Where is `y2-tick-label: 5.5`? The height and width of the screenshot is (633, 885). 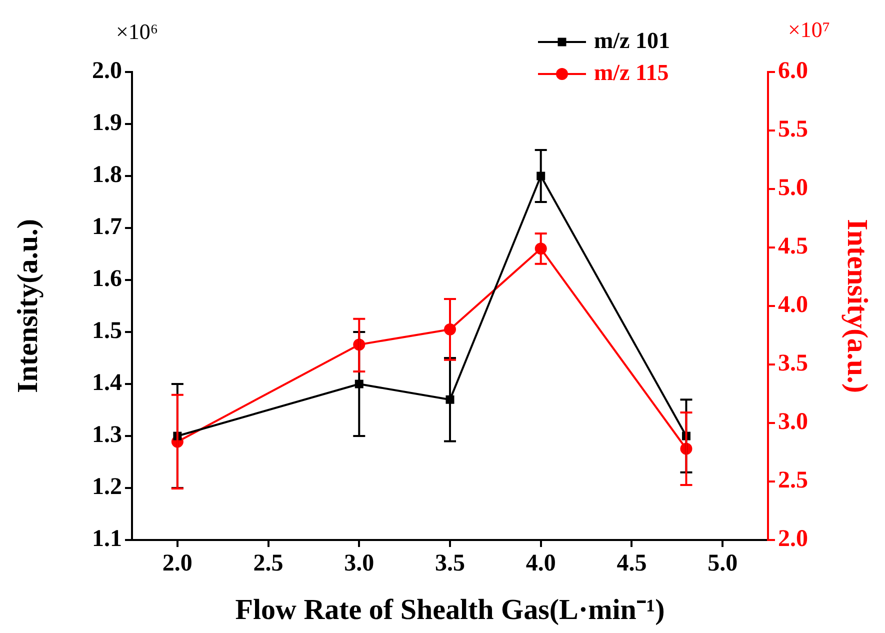
y2-tick-label: 5.5 is located at coordinates (793, 129).